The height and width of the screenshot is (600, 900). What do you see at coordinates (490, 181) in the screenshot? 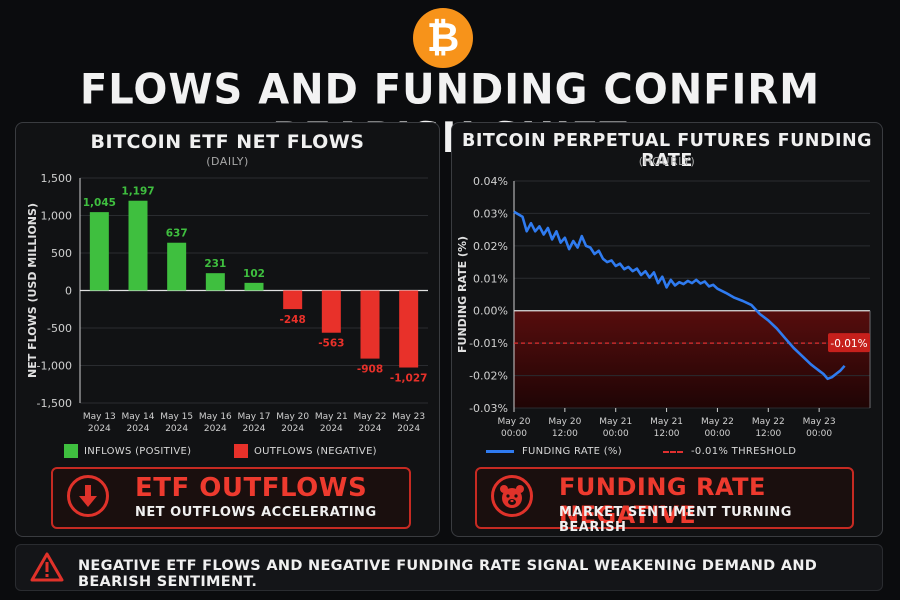
I see `y-tick-label: 0.04%` at bounding box center [490, 181].